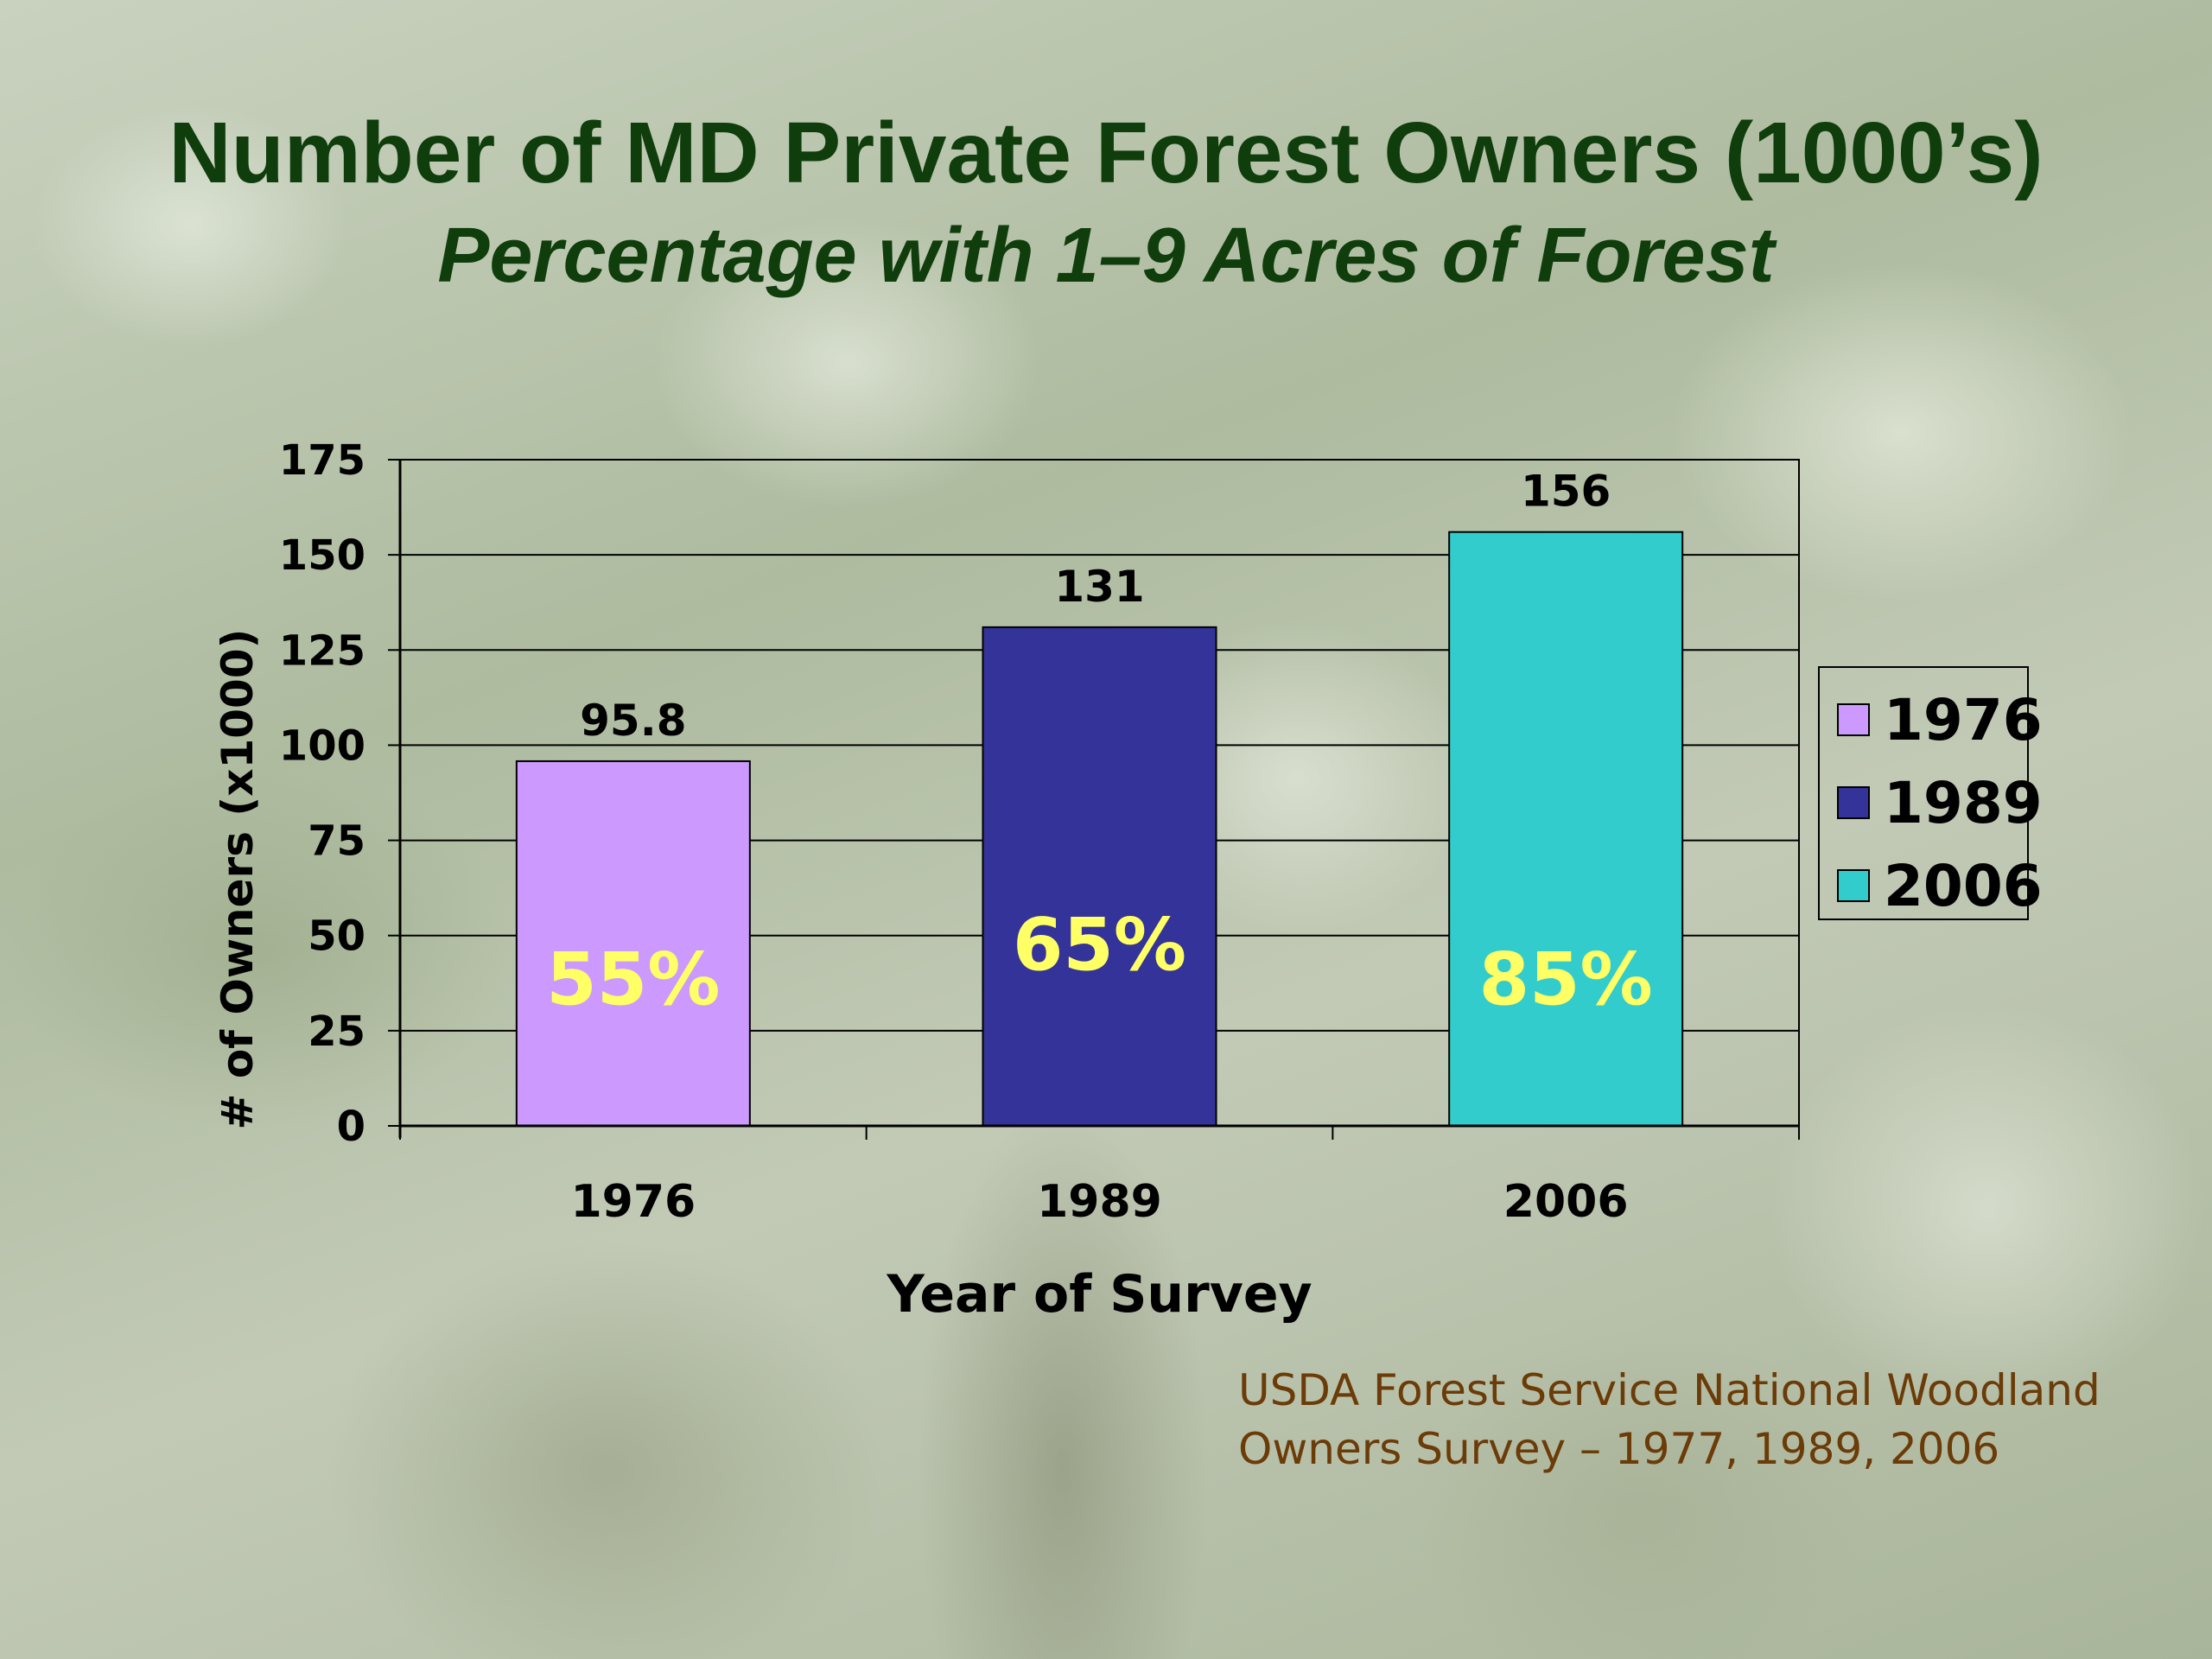 The height and width of the screenshot is (1659, 2212). Describe the element at coordinates (336, 1031) in the screenshot. I see `y-tick-label: 25` at that location.